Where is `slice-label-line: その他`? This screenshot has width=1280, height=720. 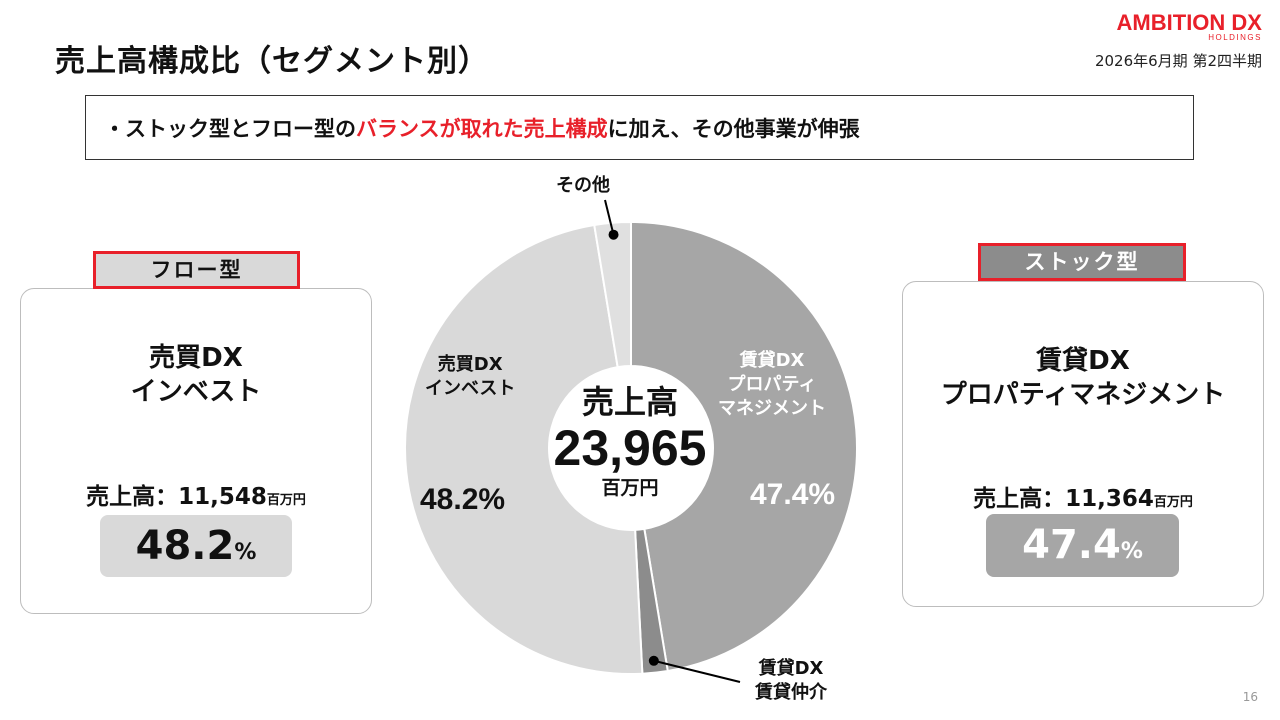
slice-label-line: その他 is located at coordinates (583, 185).